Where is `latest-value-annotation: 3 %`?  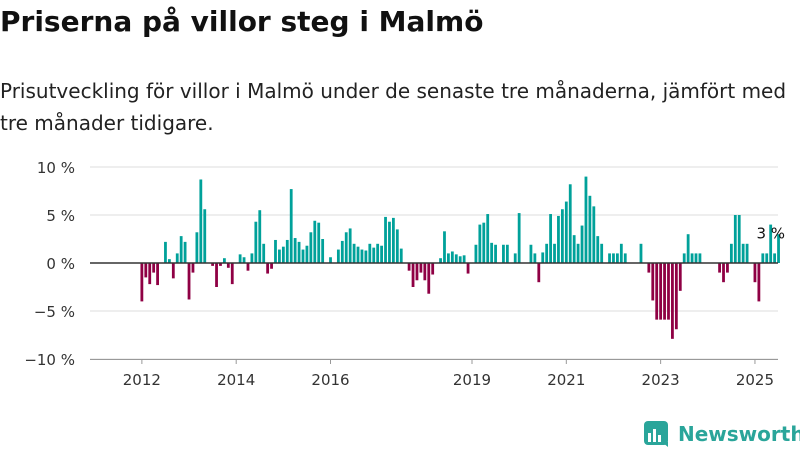 latest-value-annotation: 3 % is located at coordinates (770, 233).